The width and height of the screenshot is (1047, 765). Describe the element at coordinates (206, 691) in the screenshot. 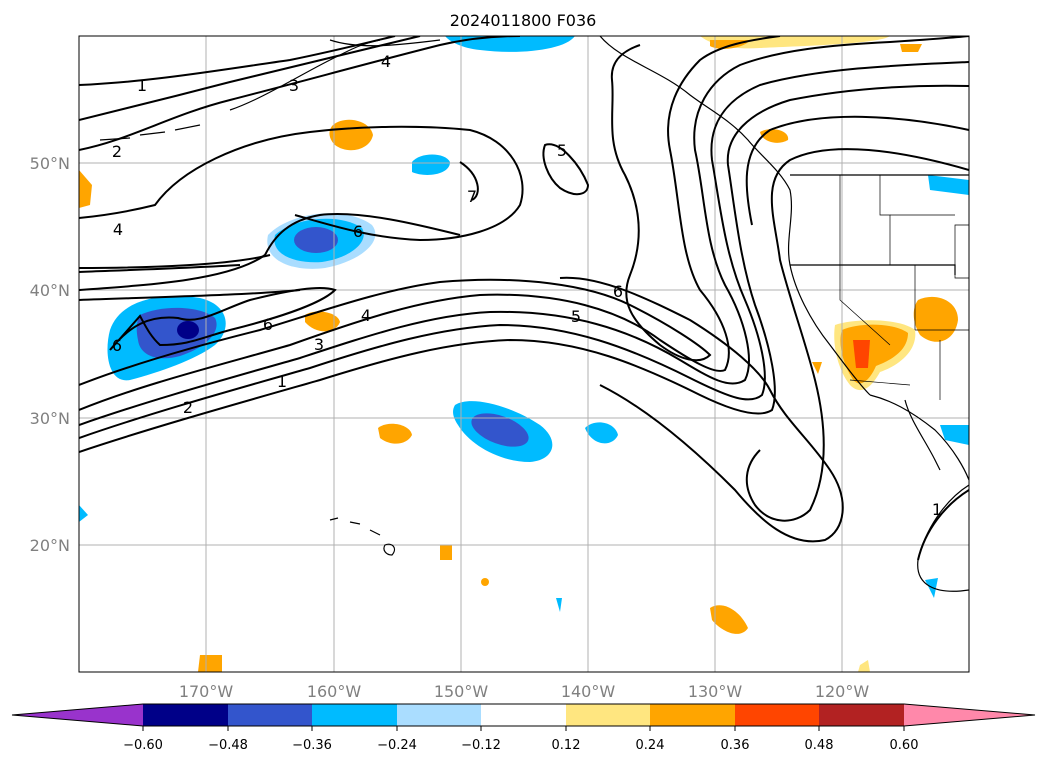

I see `lon-label: 170°W` at that location.